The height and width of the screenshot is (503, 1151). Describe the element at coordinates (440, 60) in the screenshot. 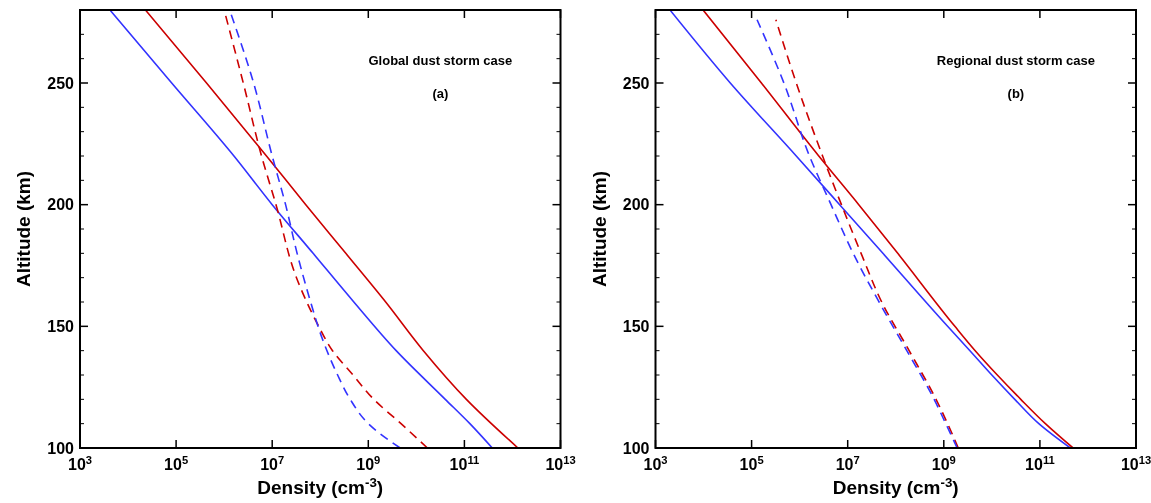

I see `annotation: Global dust storm case` at that location.